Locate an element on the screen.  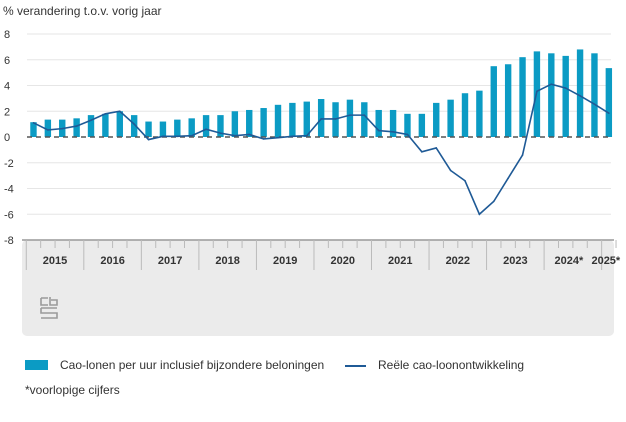
y-tick-label: 6 is located at coordinates (7, 61).